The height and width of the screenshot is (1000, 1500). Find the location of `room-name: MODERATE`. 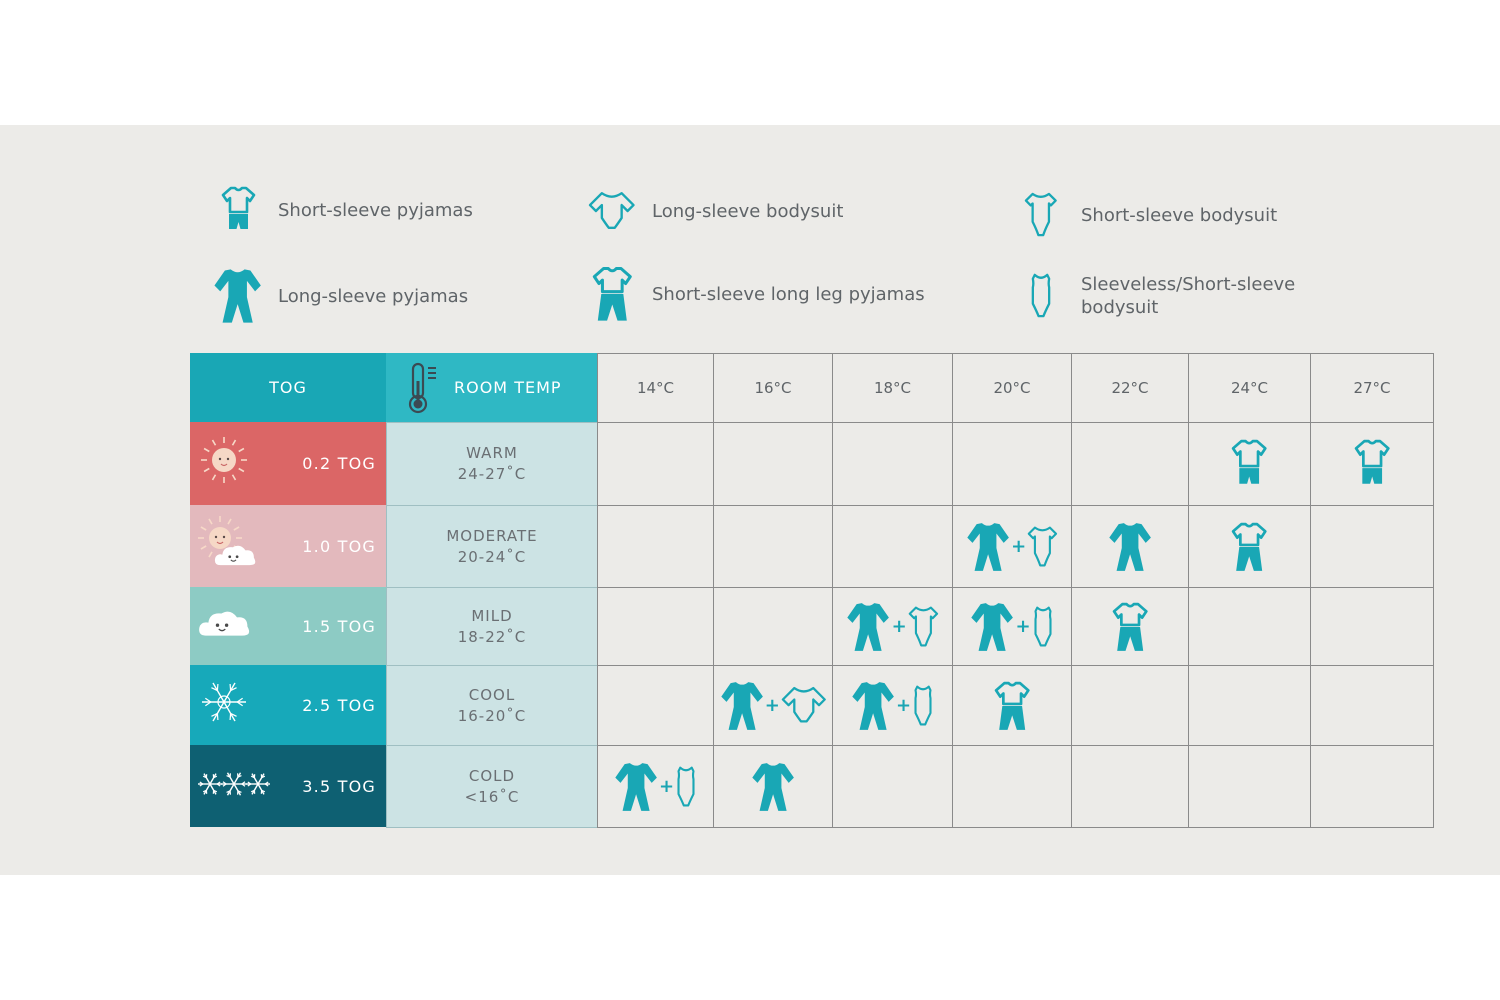

room-name: MODERATE is located at coordinates (492, 535).